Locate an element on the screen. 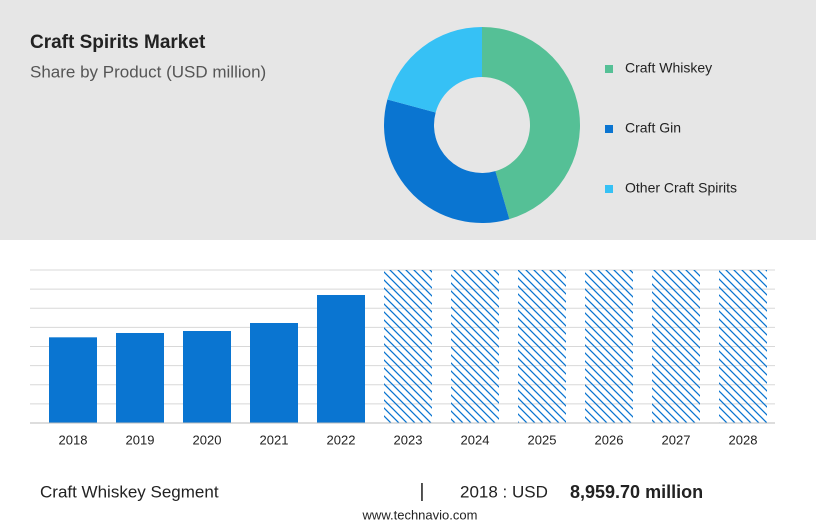 The height and width of the screenshot is (528, 816). x-tick-label: 2027 is located at coordinates (676, 439).